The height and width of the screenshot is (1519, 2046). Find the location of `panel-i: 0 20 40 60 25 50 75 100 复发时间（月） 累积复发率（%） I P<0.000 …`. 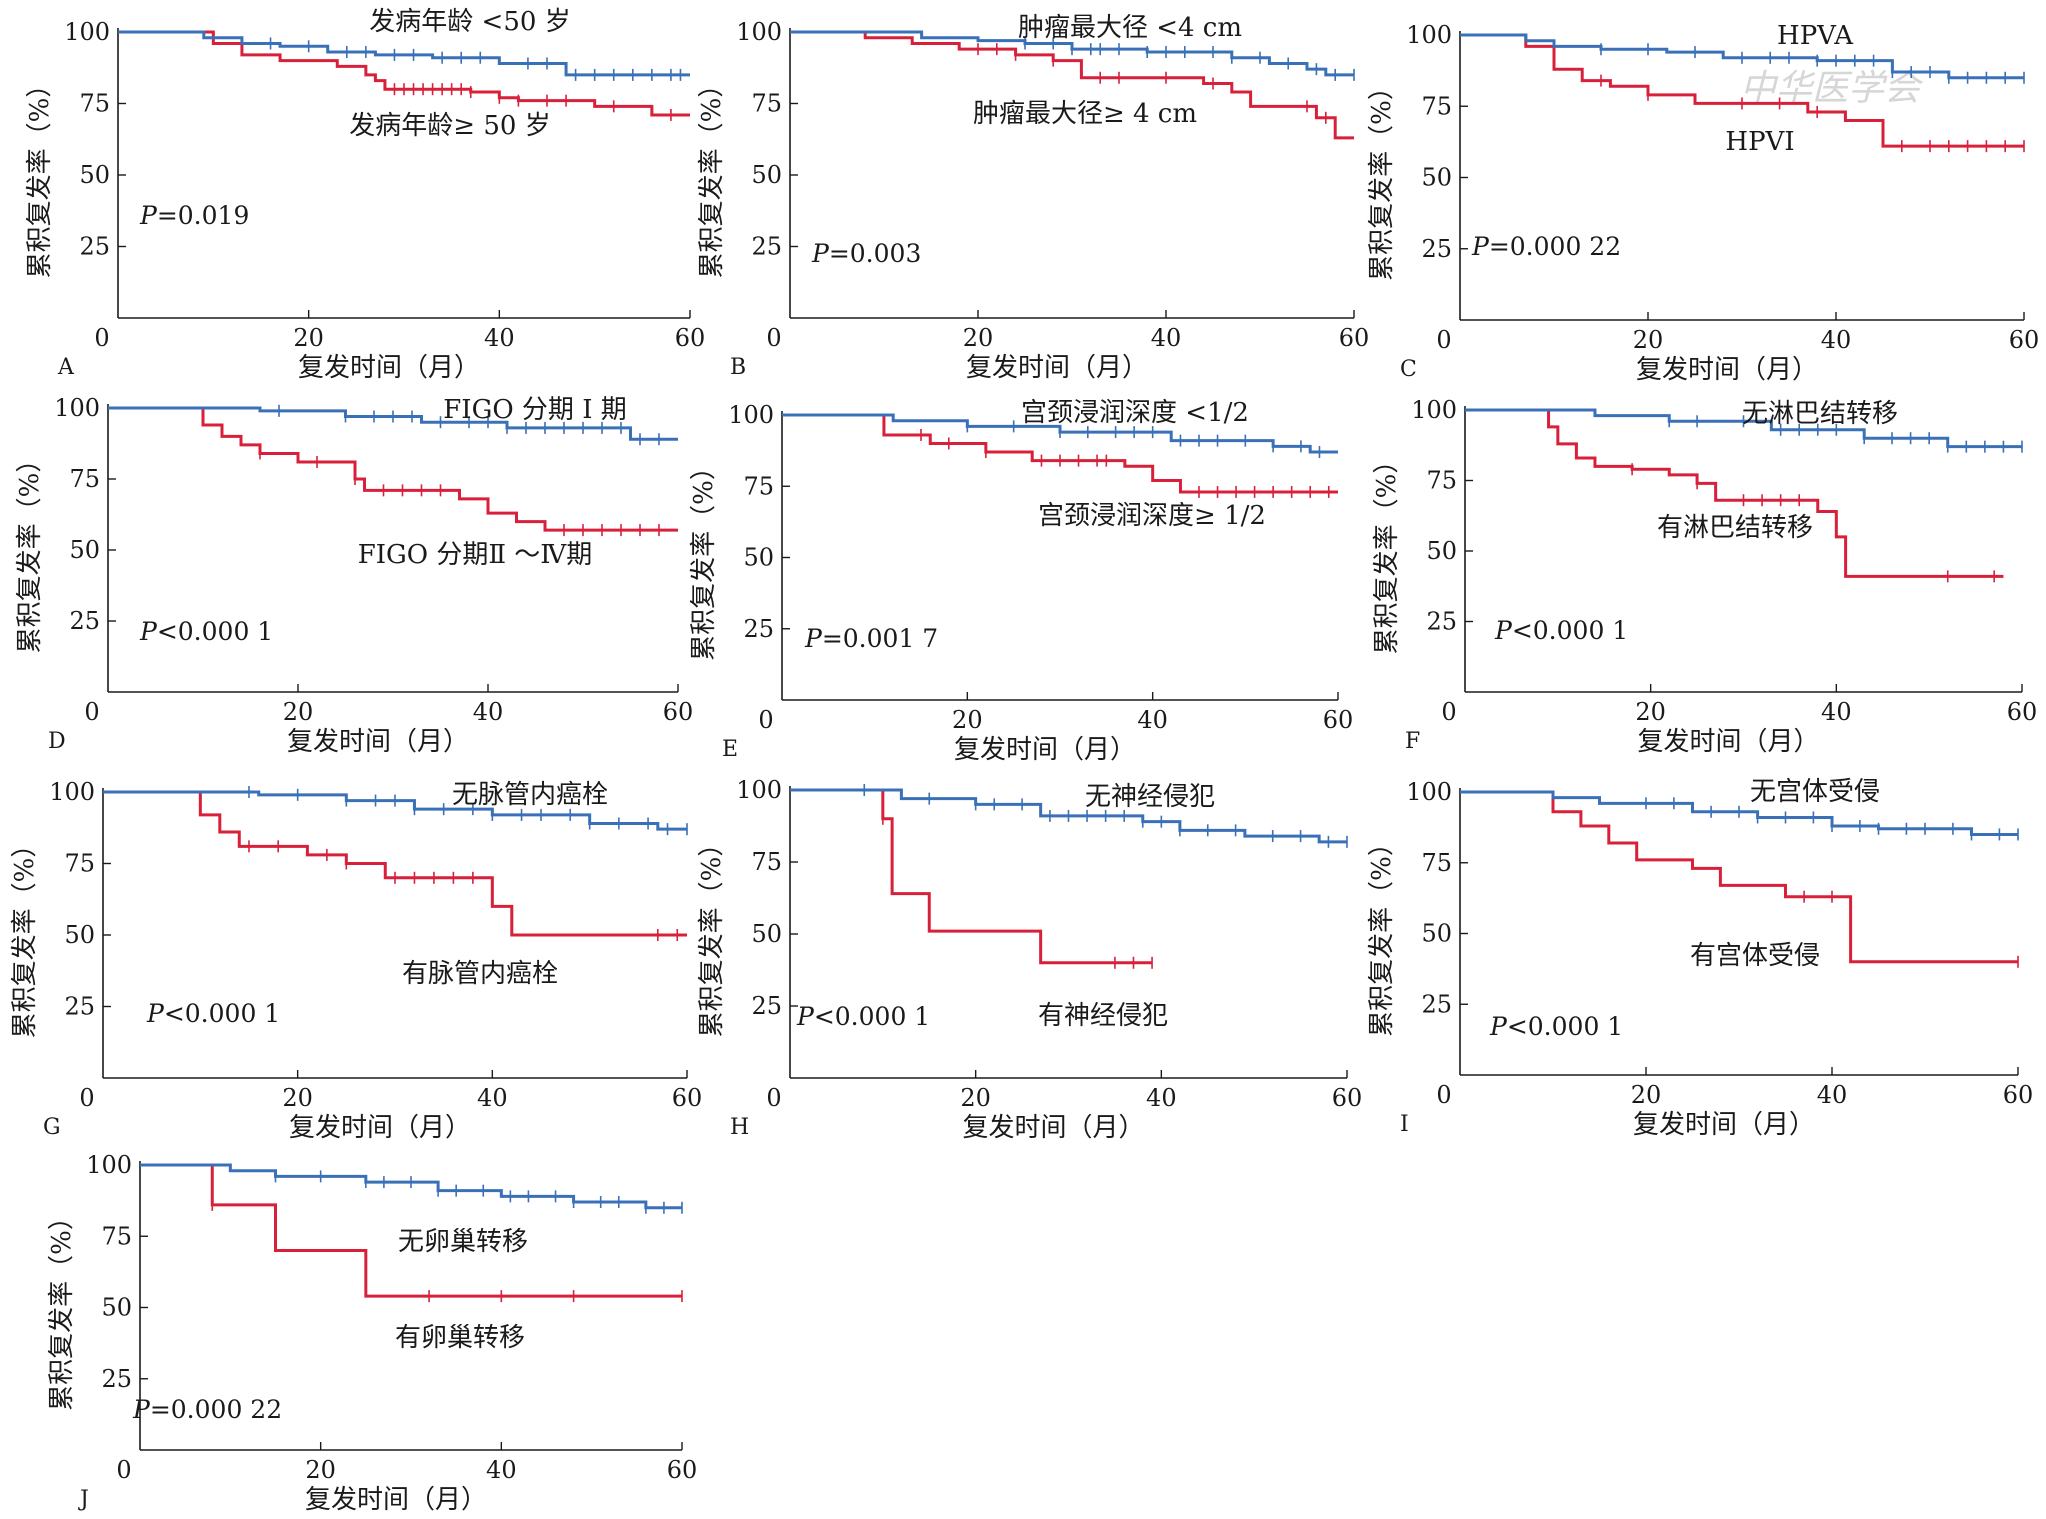

panel-i: 0 20 40 60 25 50 75 100 复发时间（月） 累积复发率（%） I P<0.000 … is located at coordinates (1700, 958).